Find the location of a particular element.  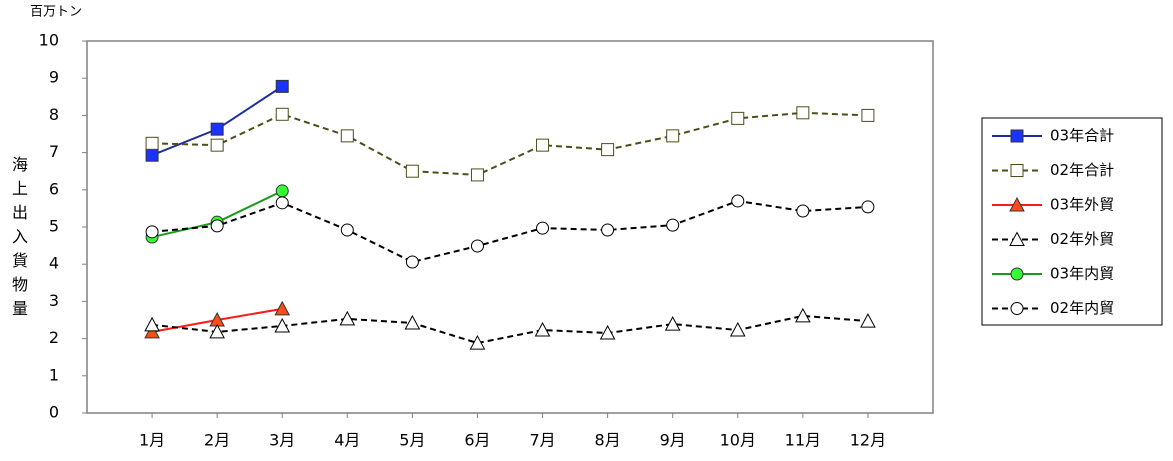

x-tick-label: 5月 is located at coordinates (412, 440).